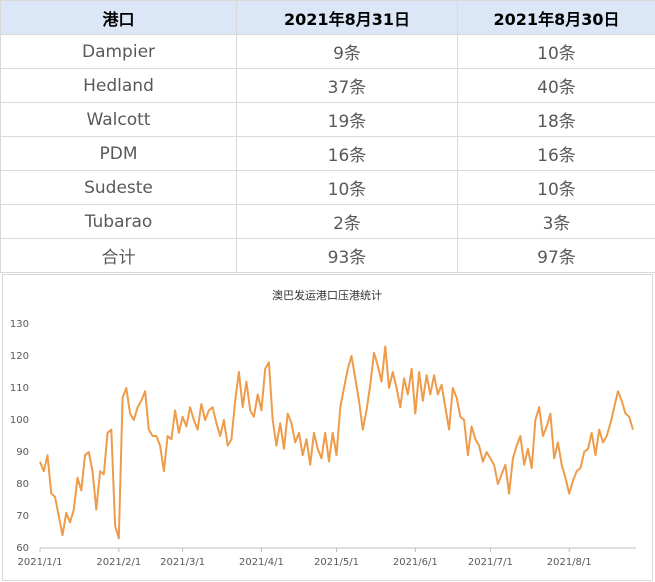 The width and height of the screenshot is (655, 582). Describe the element at coordinates (19, 324) in the screenshot. I see `y-tick-label: 130` at that location.